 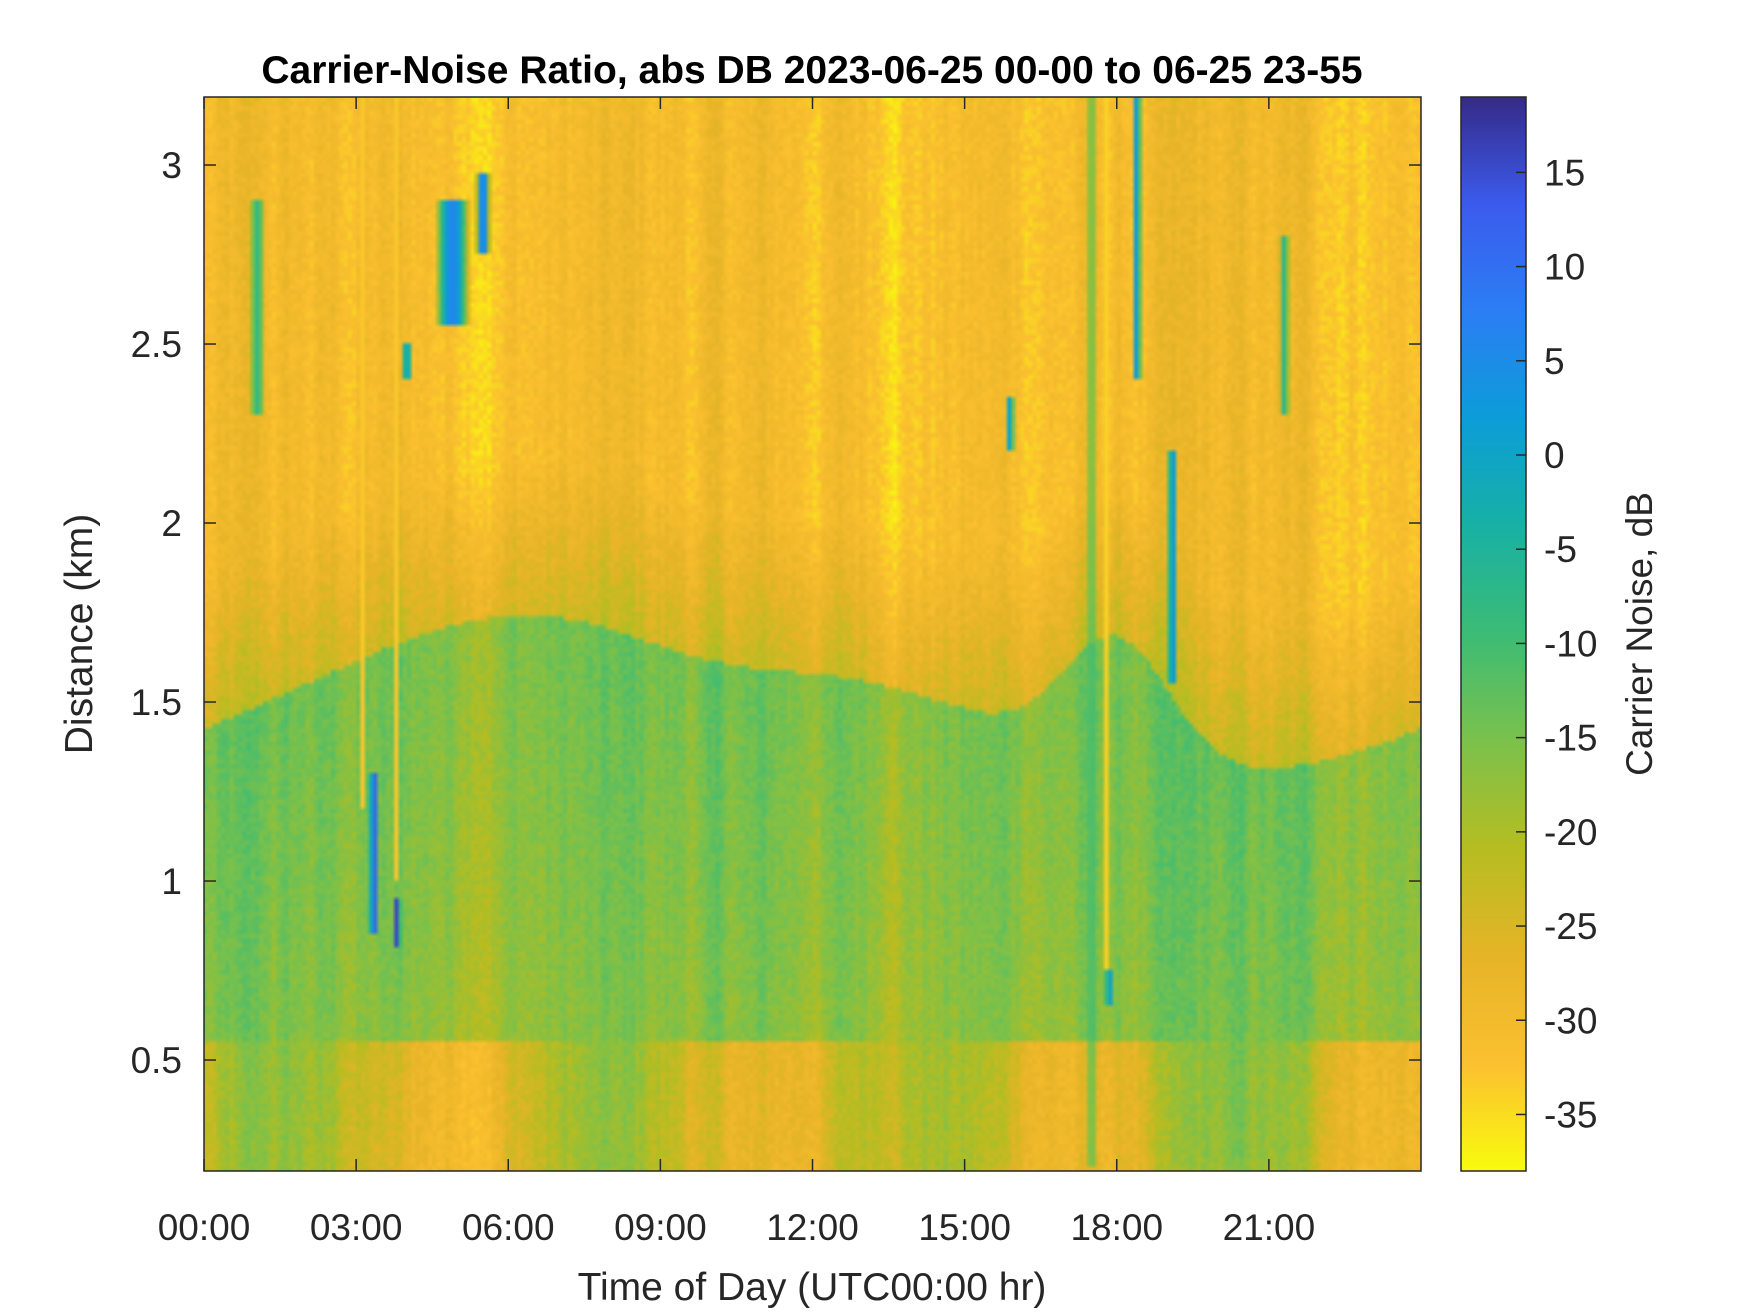 What do you see at coordinates (1116, 1227) in the screenshot?
I see `x-tick-label: 18:00` at bounding box center [1116, 1227].